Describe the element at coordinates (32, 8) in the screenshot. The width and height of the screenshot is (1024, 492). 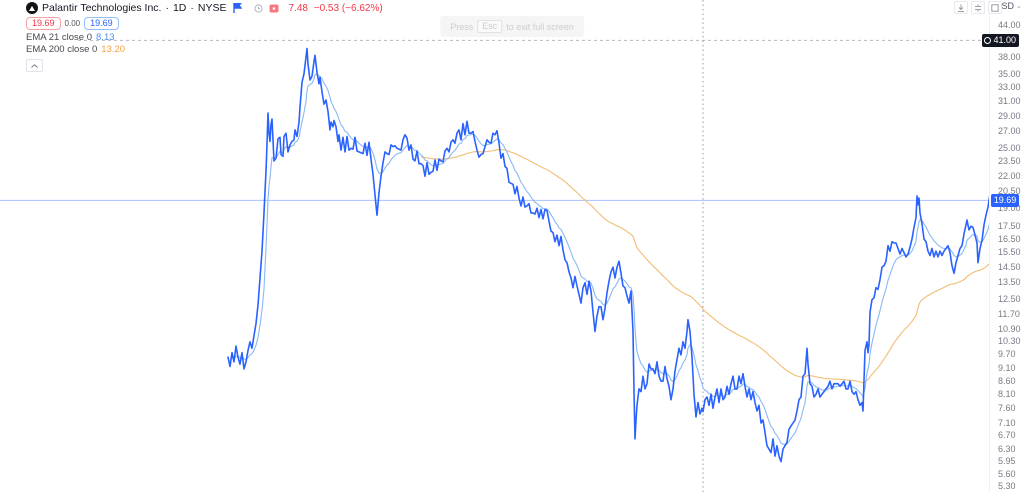
I see `palantir-logo` at that location.